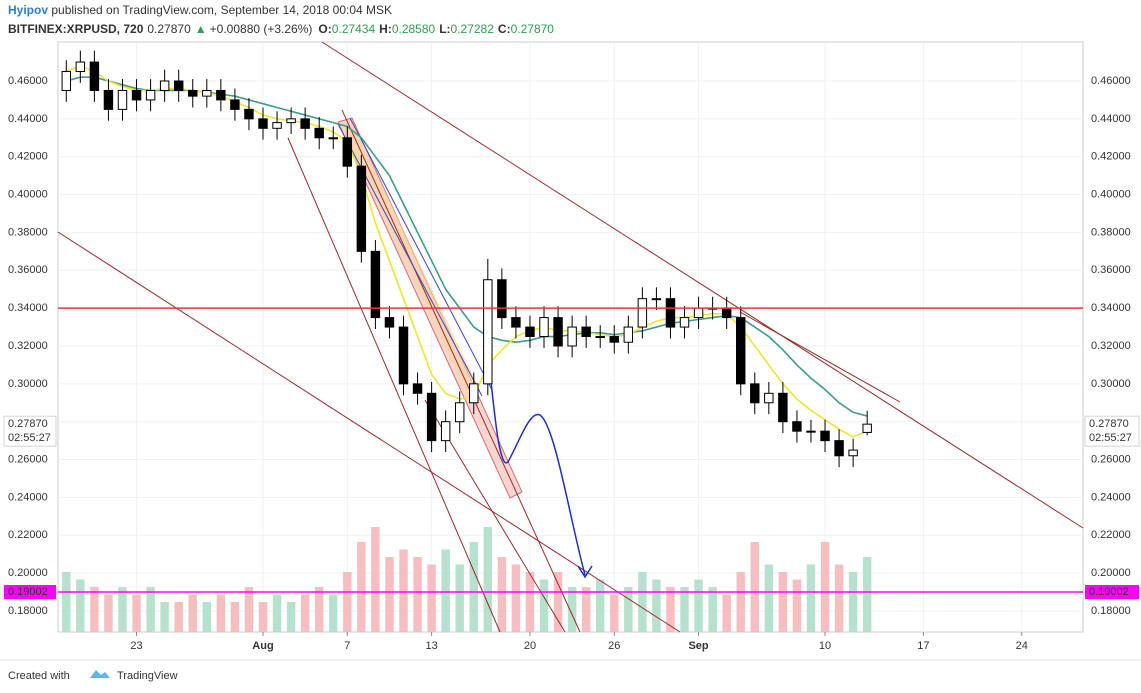 Image resolution: width=1141 pixels, height=693 pixels. What do you see at coordinates (473, 29) in the screenshot?
I see `l: 0.27282` at bounding box center [473, 29].